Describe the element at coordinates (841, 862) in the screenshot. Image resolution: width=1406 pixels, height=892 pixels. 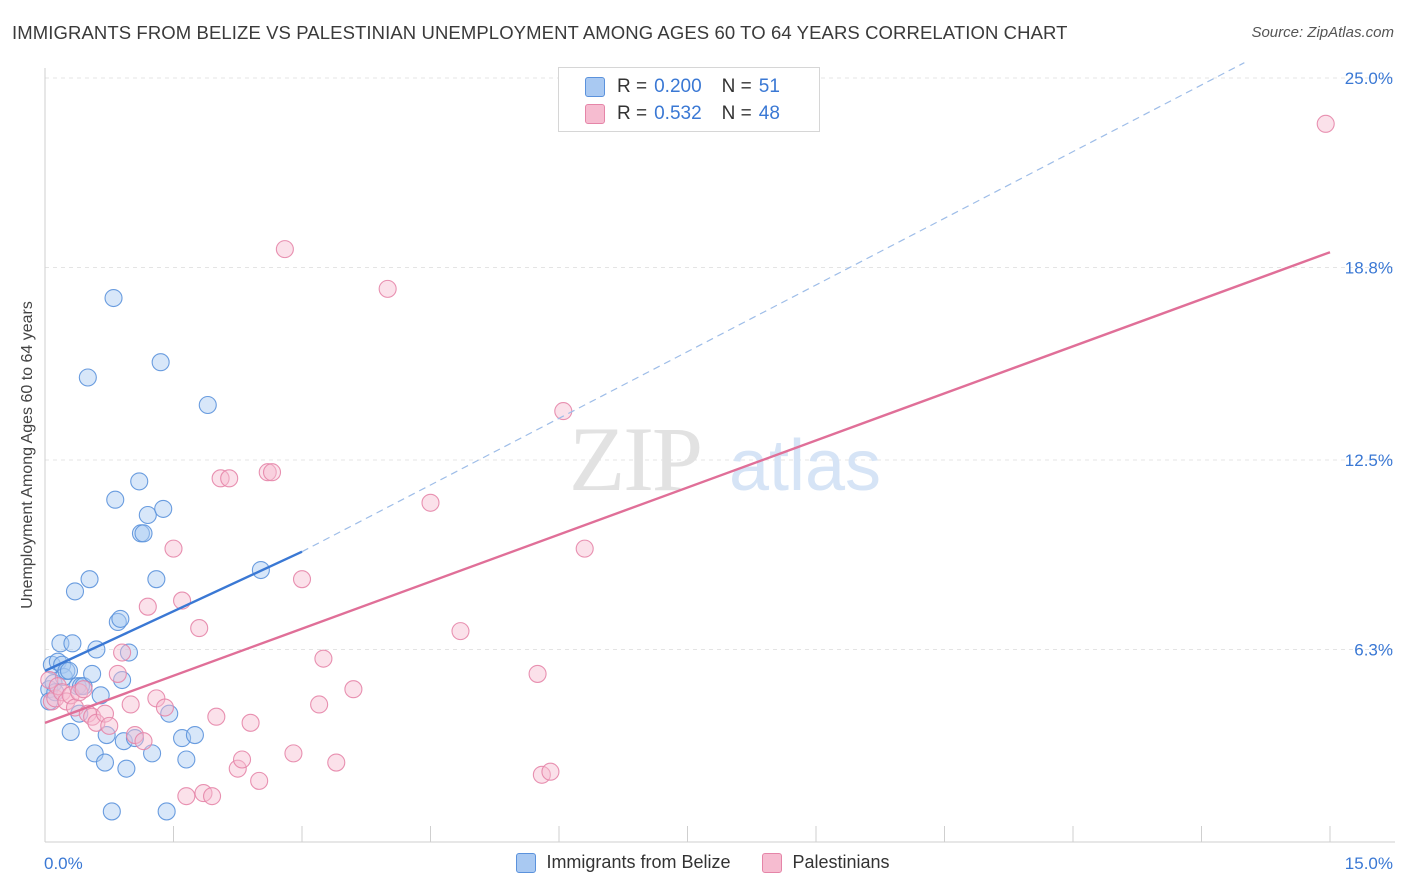
I see `legend-label-palestinians: Palestinians` at that location.